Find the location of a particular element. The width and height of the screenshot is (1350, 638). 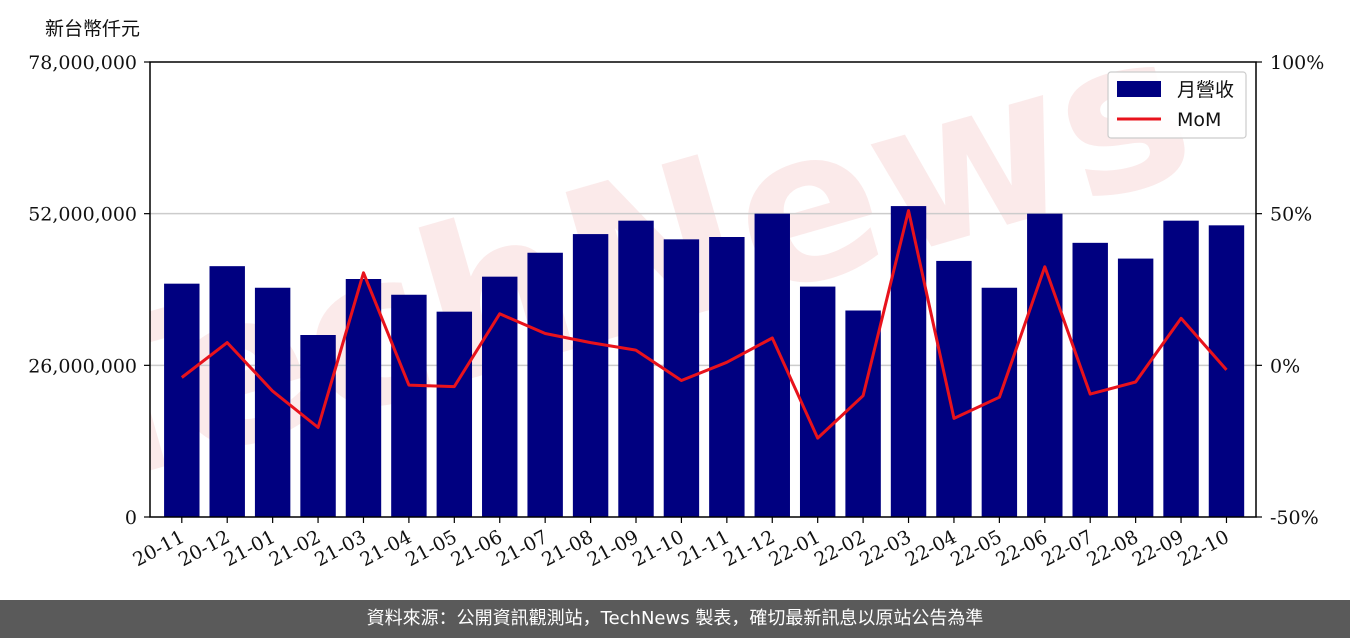

left-tick-label: 52,000,000 is located at coordinates (82, 215).